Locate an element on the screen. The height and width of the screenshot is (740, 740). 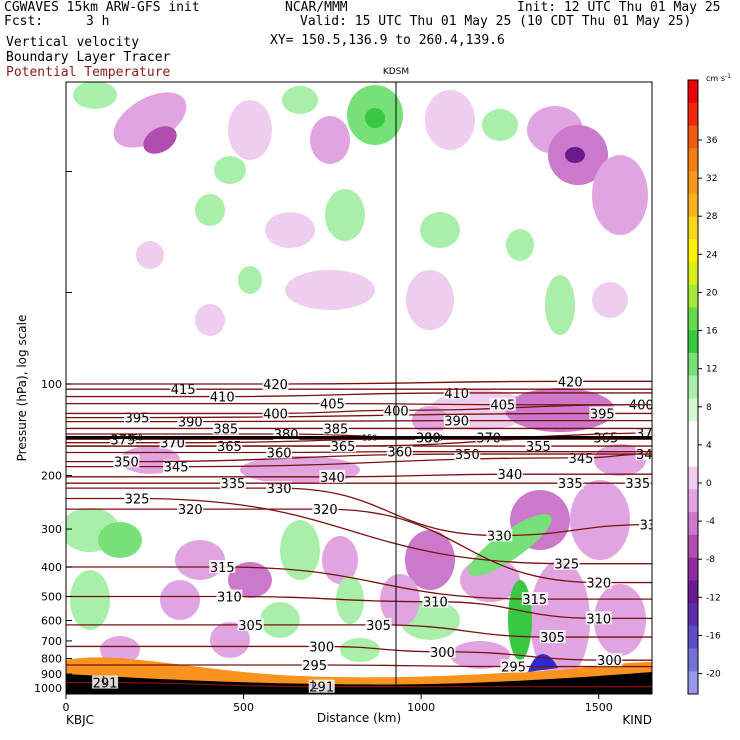
x-tick-label: 1500 is located at coordinates (599, 707).